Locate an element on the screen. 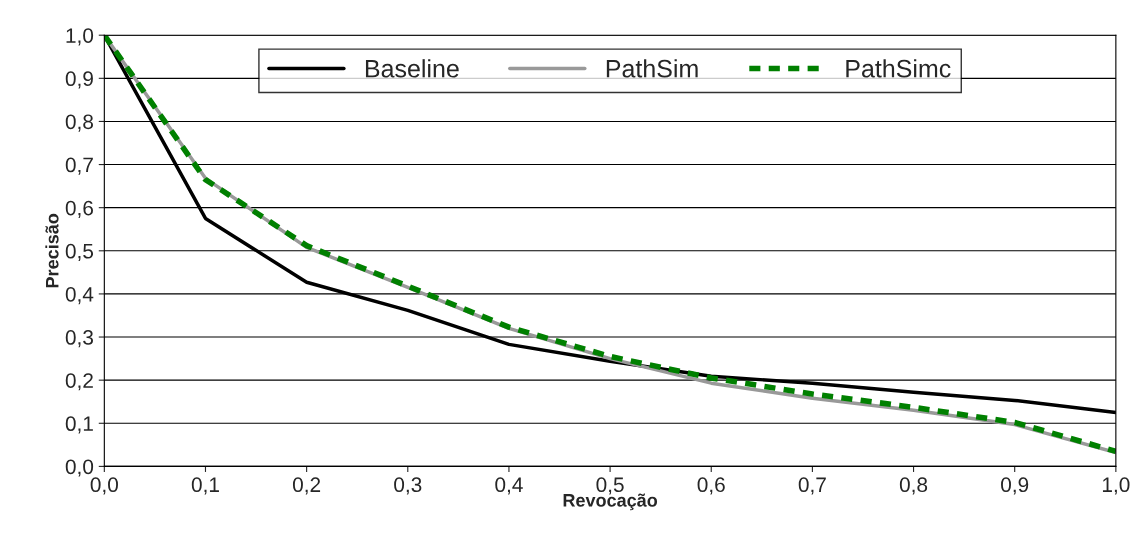 The width and height of the screenshot is (1134, 550). y-tick-label: 0,1 is located at coordinates (79, 425).